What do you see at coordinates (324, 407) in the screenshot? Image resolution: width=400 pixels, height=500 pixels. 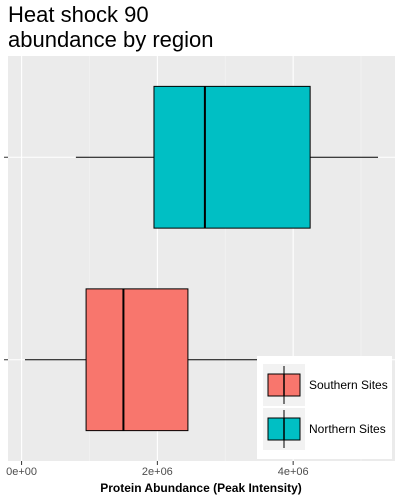 I see `legend: Southern Sites Northern Sites` at bounding box center [324, 407].